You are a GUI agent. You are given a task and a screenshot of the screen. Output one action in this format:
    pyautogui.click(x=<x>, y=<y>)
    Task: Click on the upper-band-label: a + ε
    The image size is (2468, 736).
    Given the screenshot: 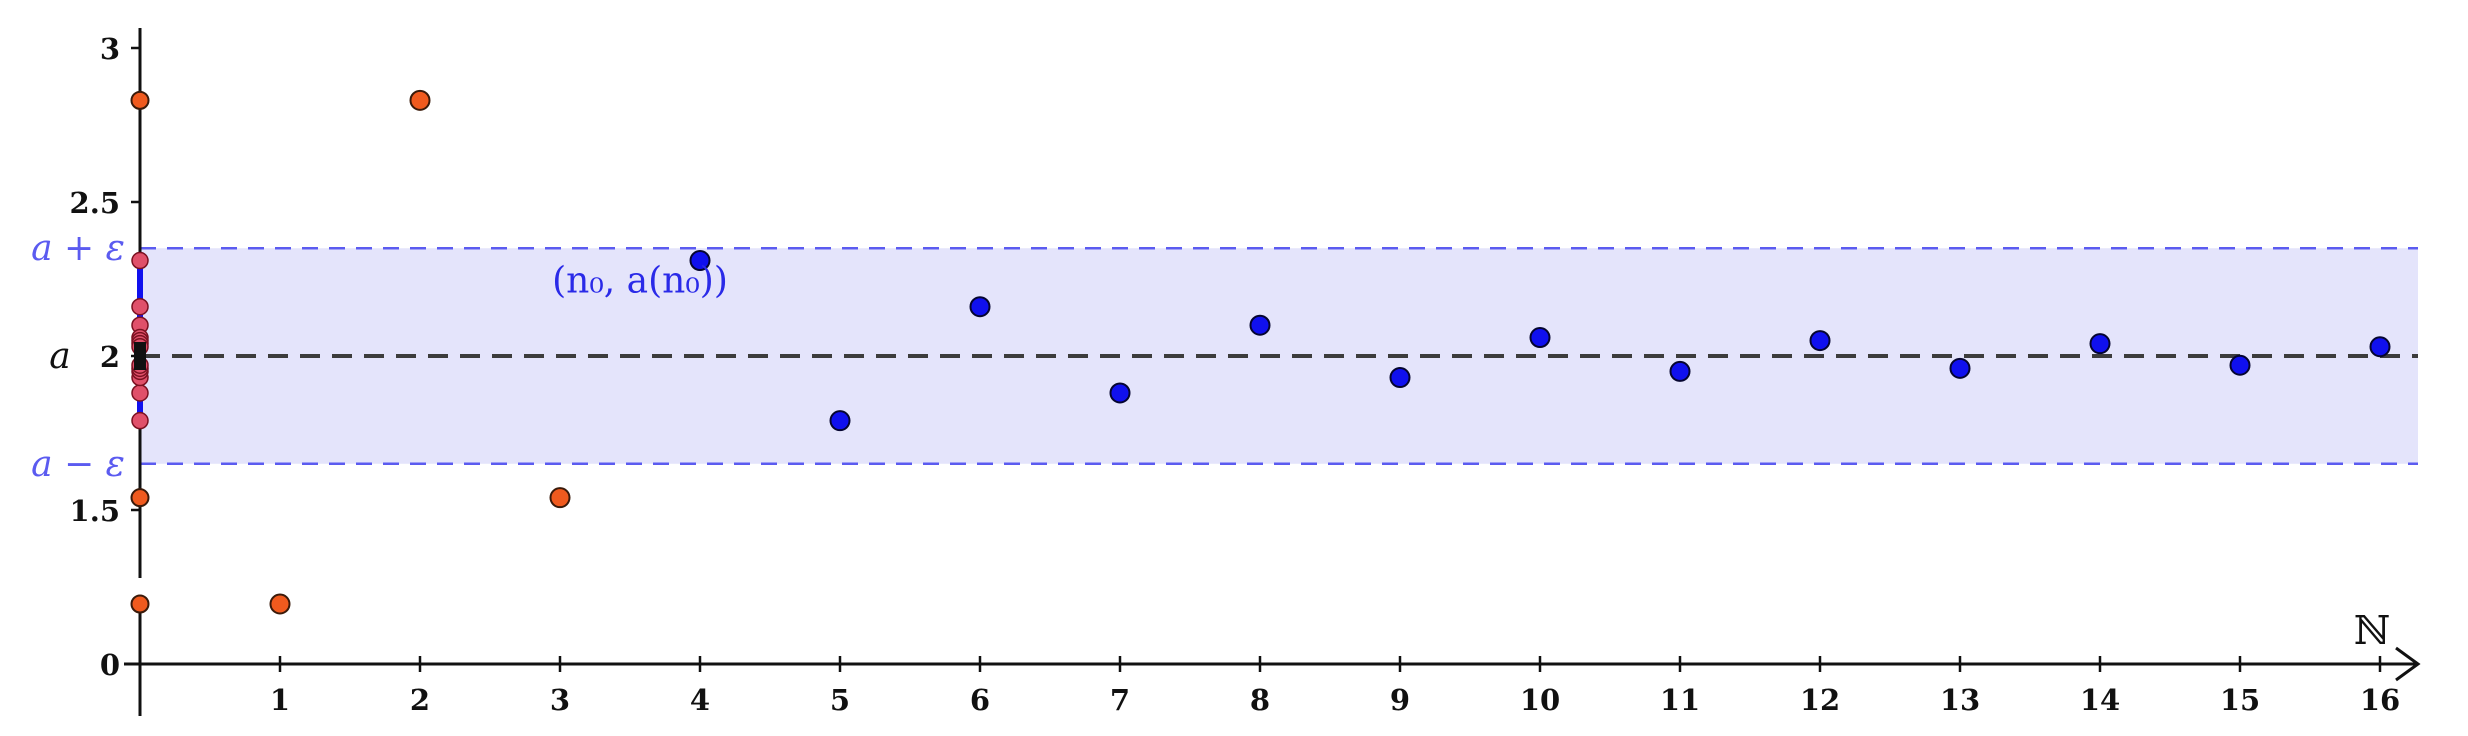 What is the action you would take?
    pyautogui.click(x=78, y=248)
    